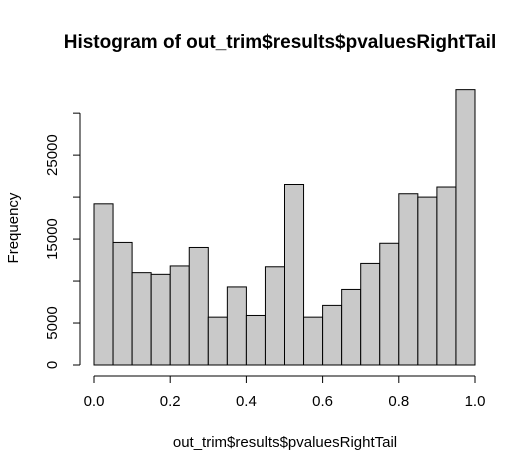  What do you see at coordinates (52, 365) in the screenshot?
I see `y-tick-label: 0` at bounding box center [52, 365].